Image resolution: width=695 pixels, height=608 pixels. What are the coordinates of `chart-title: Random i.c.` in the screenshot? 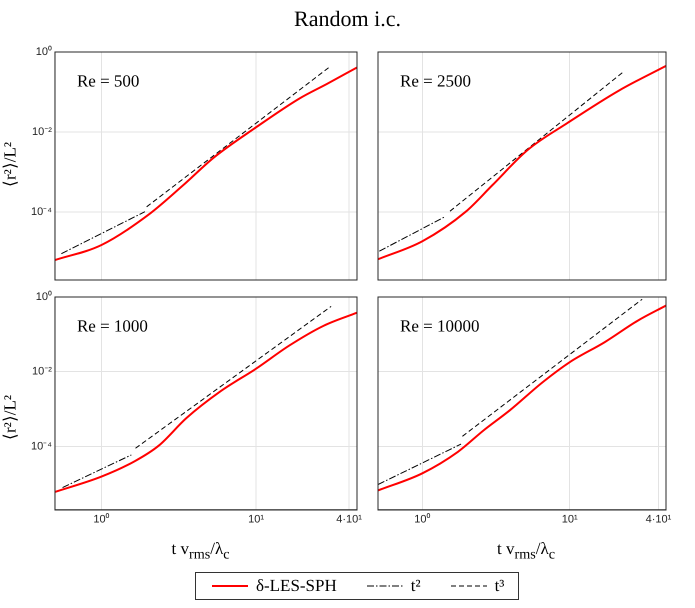 It's located at (347, 19).